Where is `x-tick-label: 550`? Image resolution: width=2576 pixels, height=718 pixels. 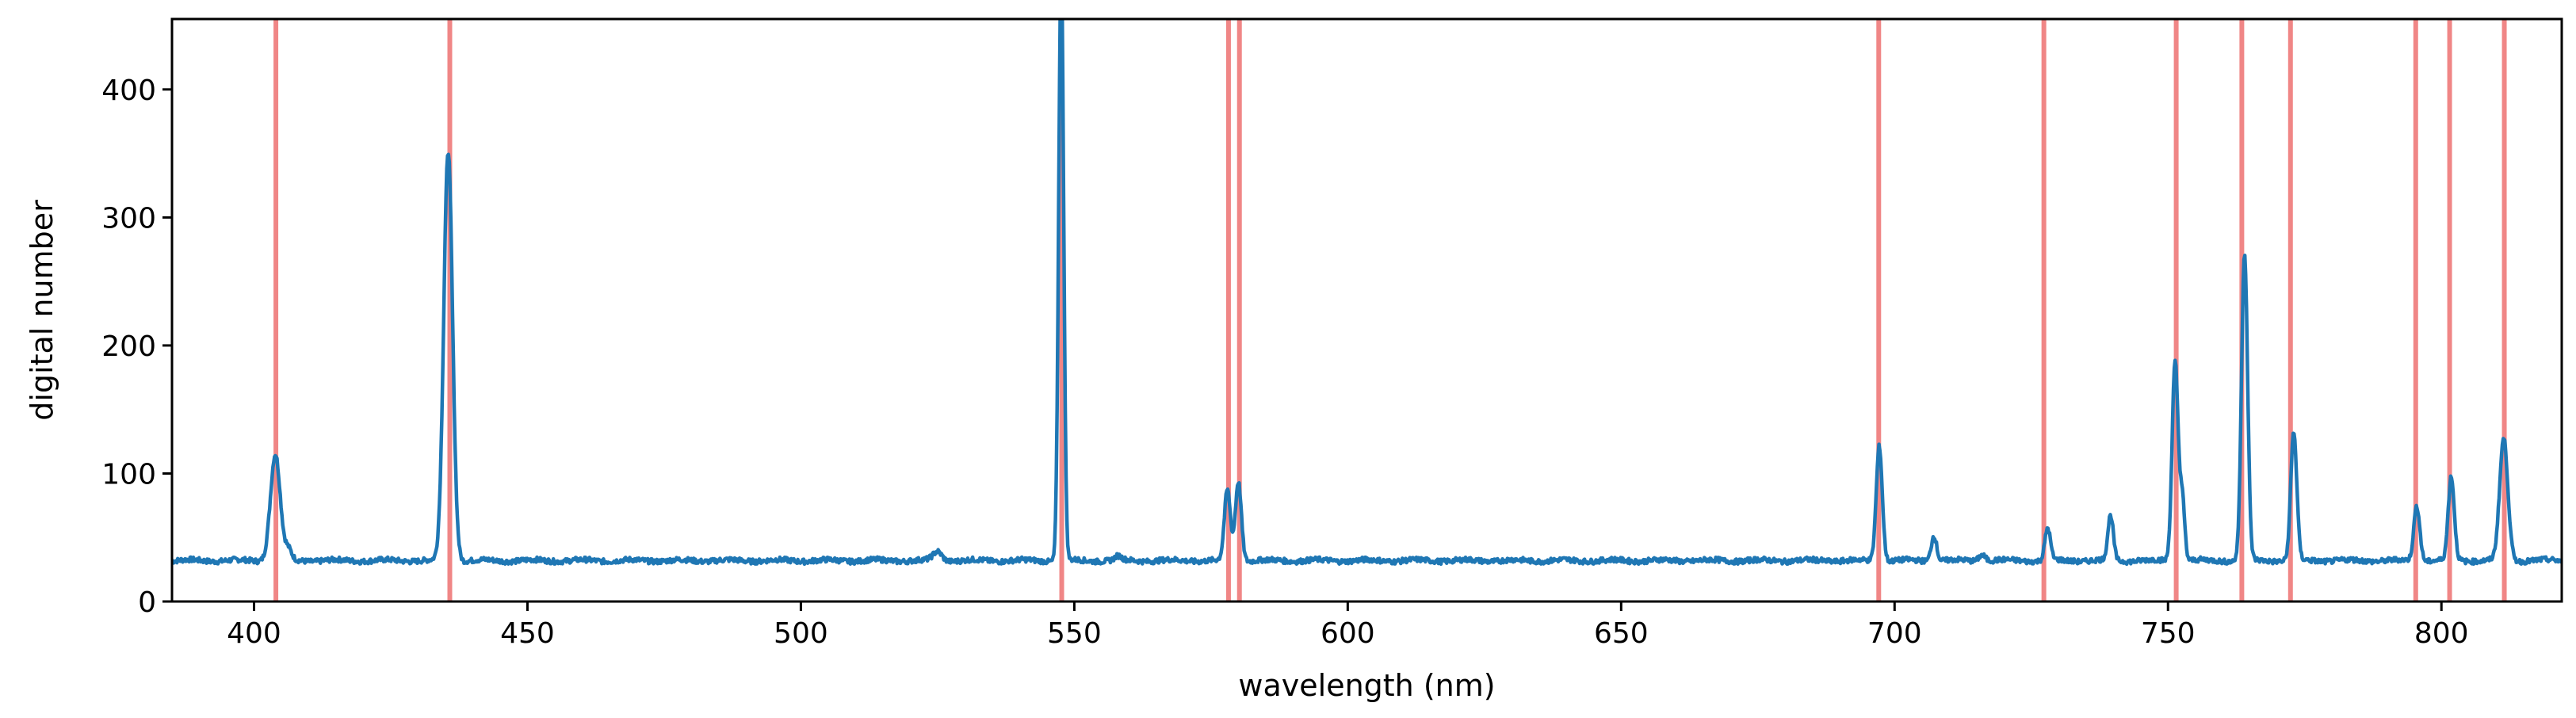
x-tick-label: 550 is located at coordinates (1074, 633).